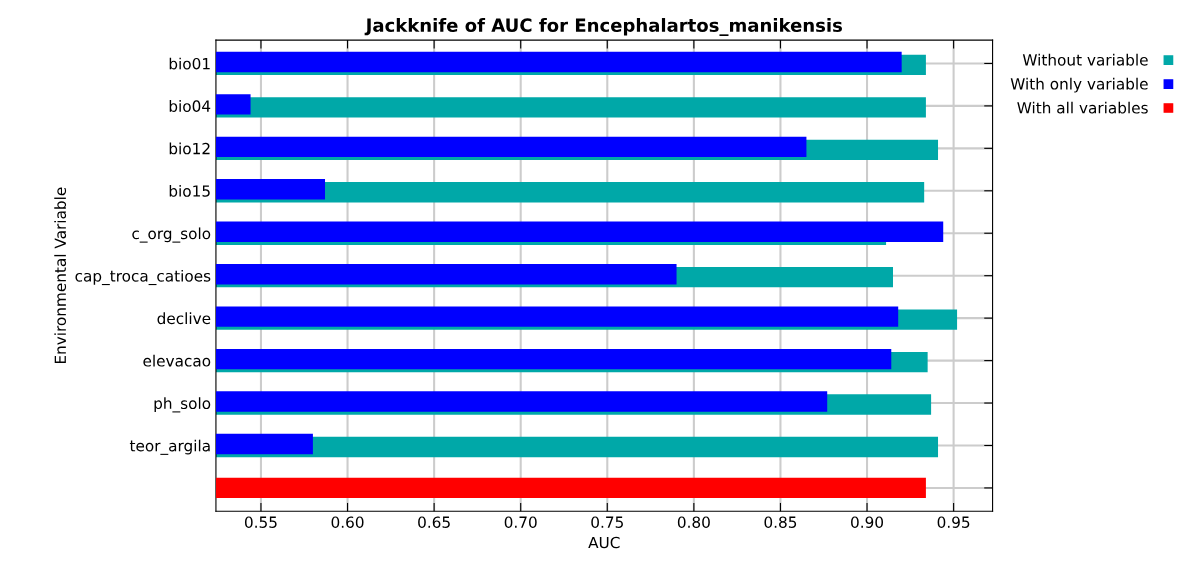 The height and width of the screenshot is (581, 1193). What do you see at coordinates (953, 522) in the screenshot?
I see `x-tick-label: 0.95` at bounding box center [953, 522].